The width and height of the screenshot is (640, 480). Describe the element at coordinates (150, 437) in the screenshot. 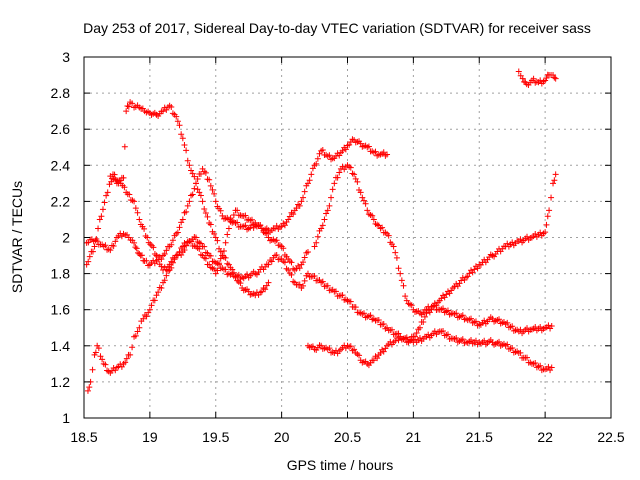

I see `x-tick-label: 19` at that location.